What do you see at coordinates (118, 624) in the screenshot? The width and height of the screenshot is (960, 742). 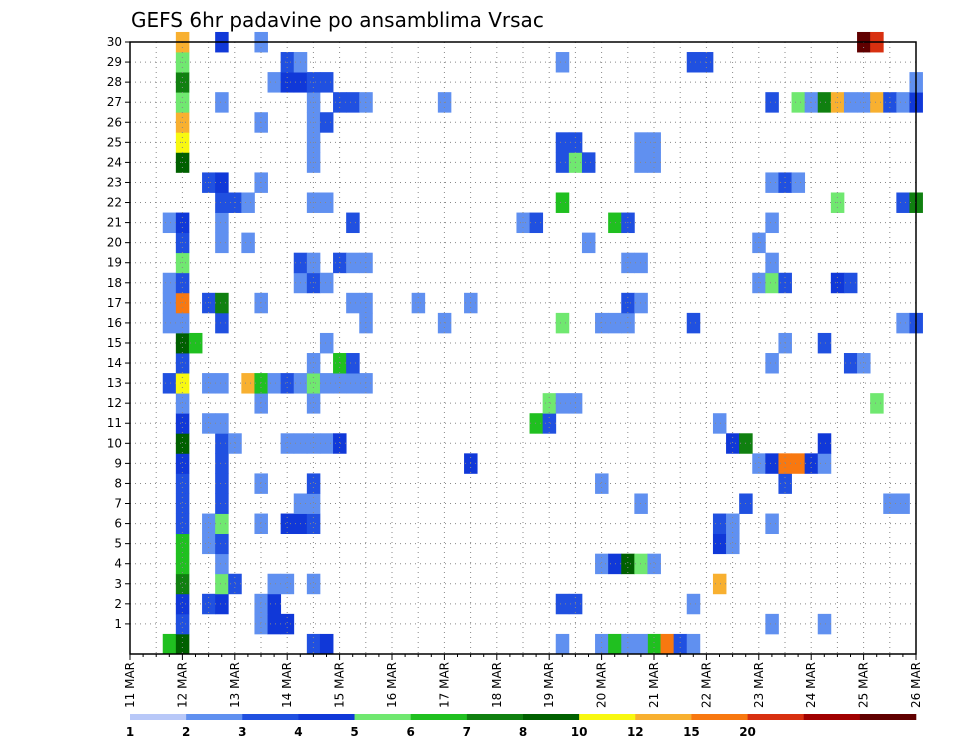 I see `y-tick-label: 1` at bounding box center [118, 624].